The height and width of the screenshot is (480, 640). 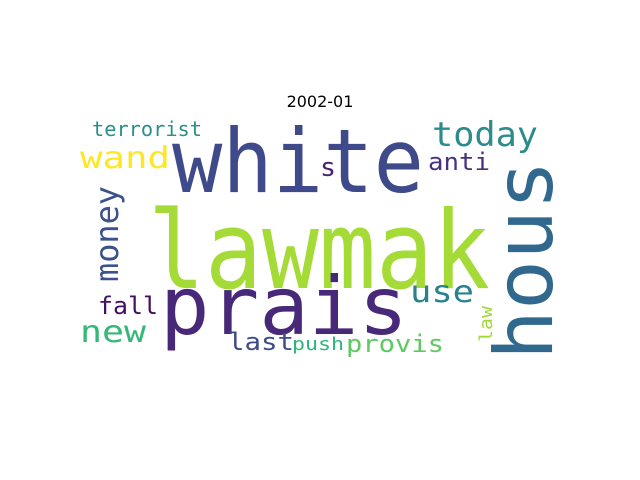 What do you see at coordinates (261, 342) in the screenshot?
I see `word-last: last` at bounding box center [261, 342].